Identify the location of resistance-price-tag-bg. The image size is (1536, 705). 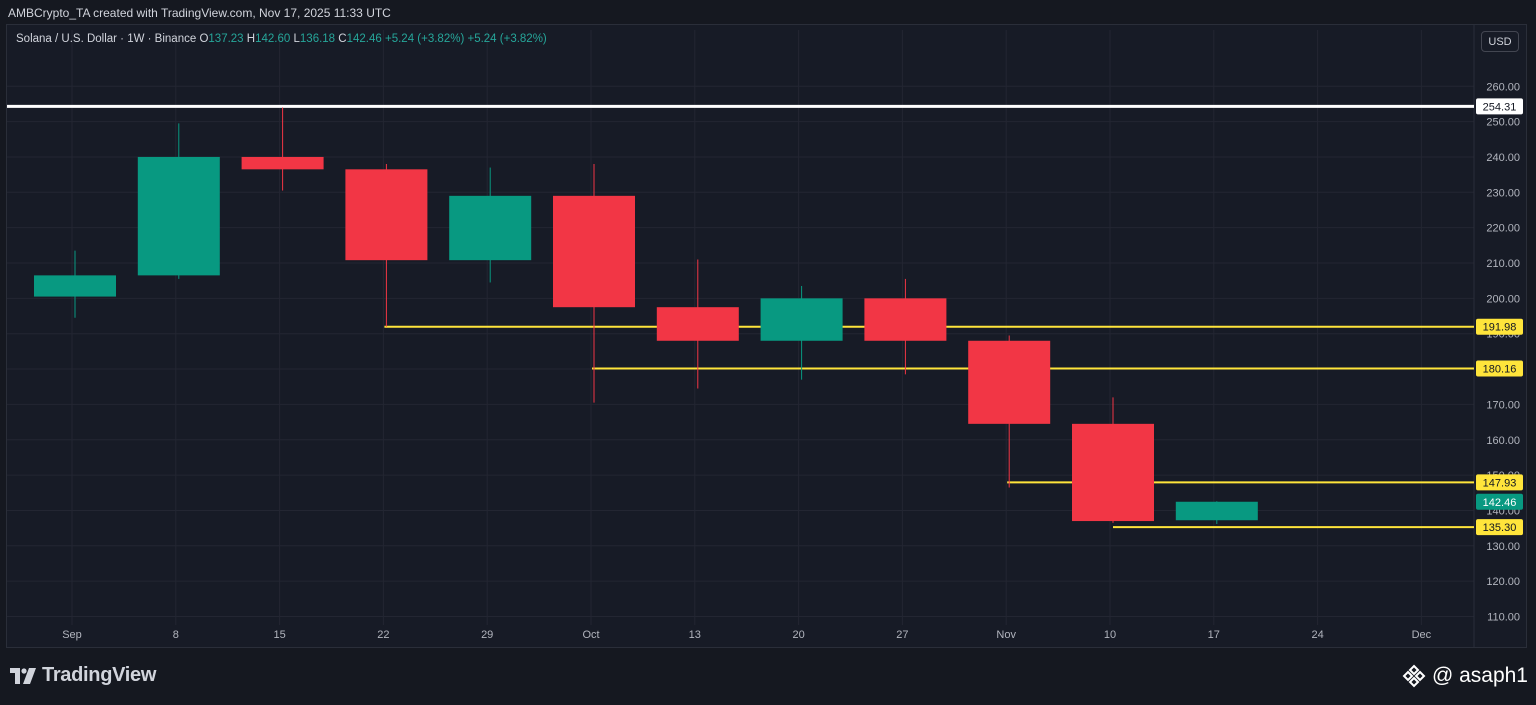
(1499, 106).